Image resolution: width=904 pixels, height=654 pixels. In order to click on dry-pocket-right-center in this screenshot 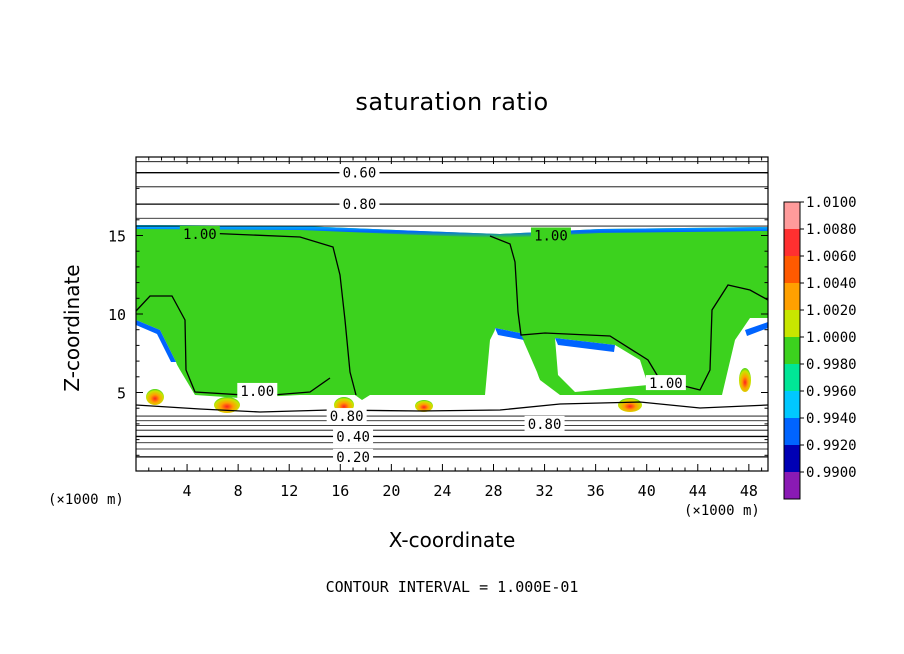, I will do `click(601, 365)`.